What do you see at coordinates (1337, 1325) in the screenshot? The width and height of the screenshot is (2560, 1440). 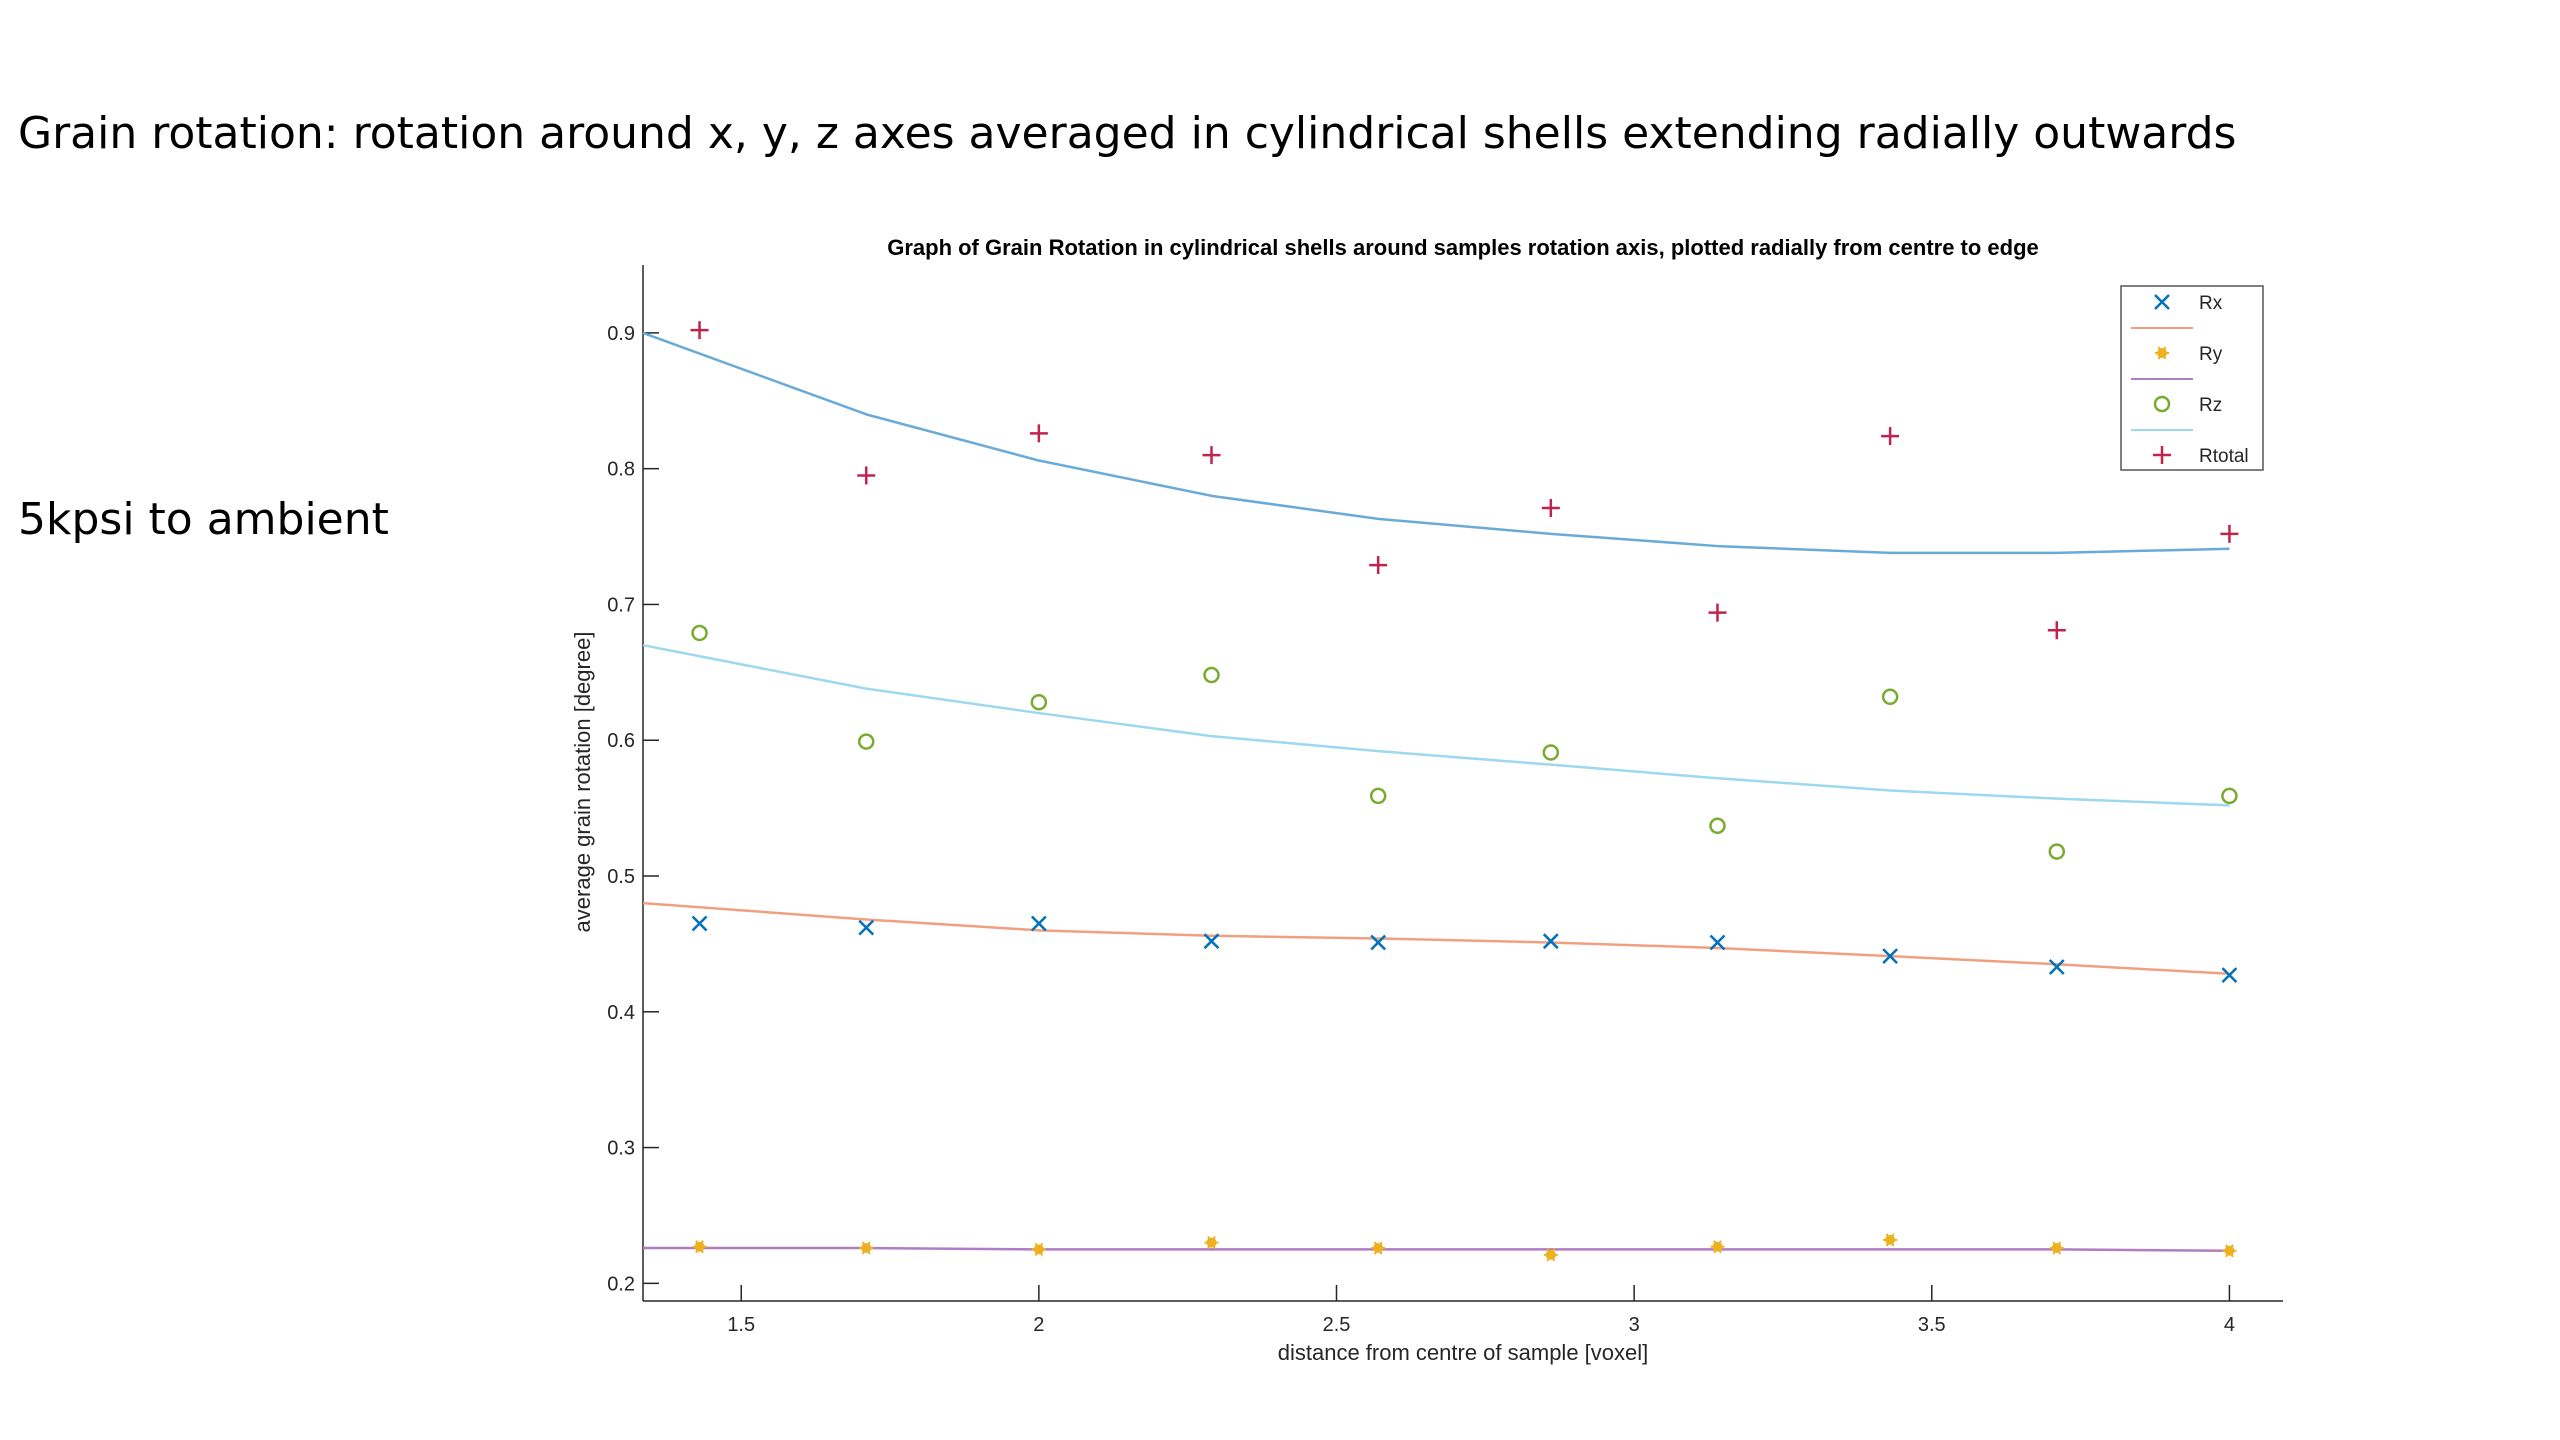 I see `x-tick-label: 2.5` at bounding box center [1337, 1325].